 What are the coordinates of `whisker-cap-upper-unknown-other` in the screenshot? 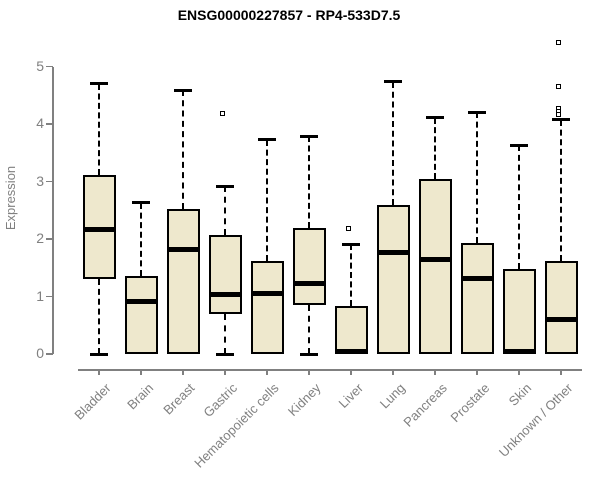 It's located at (561, 120).